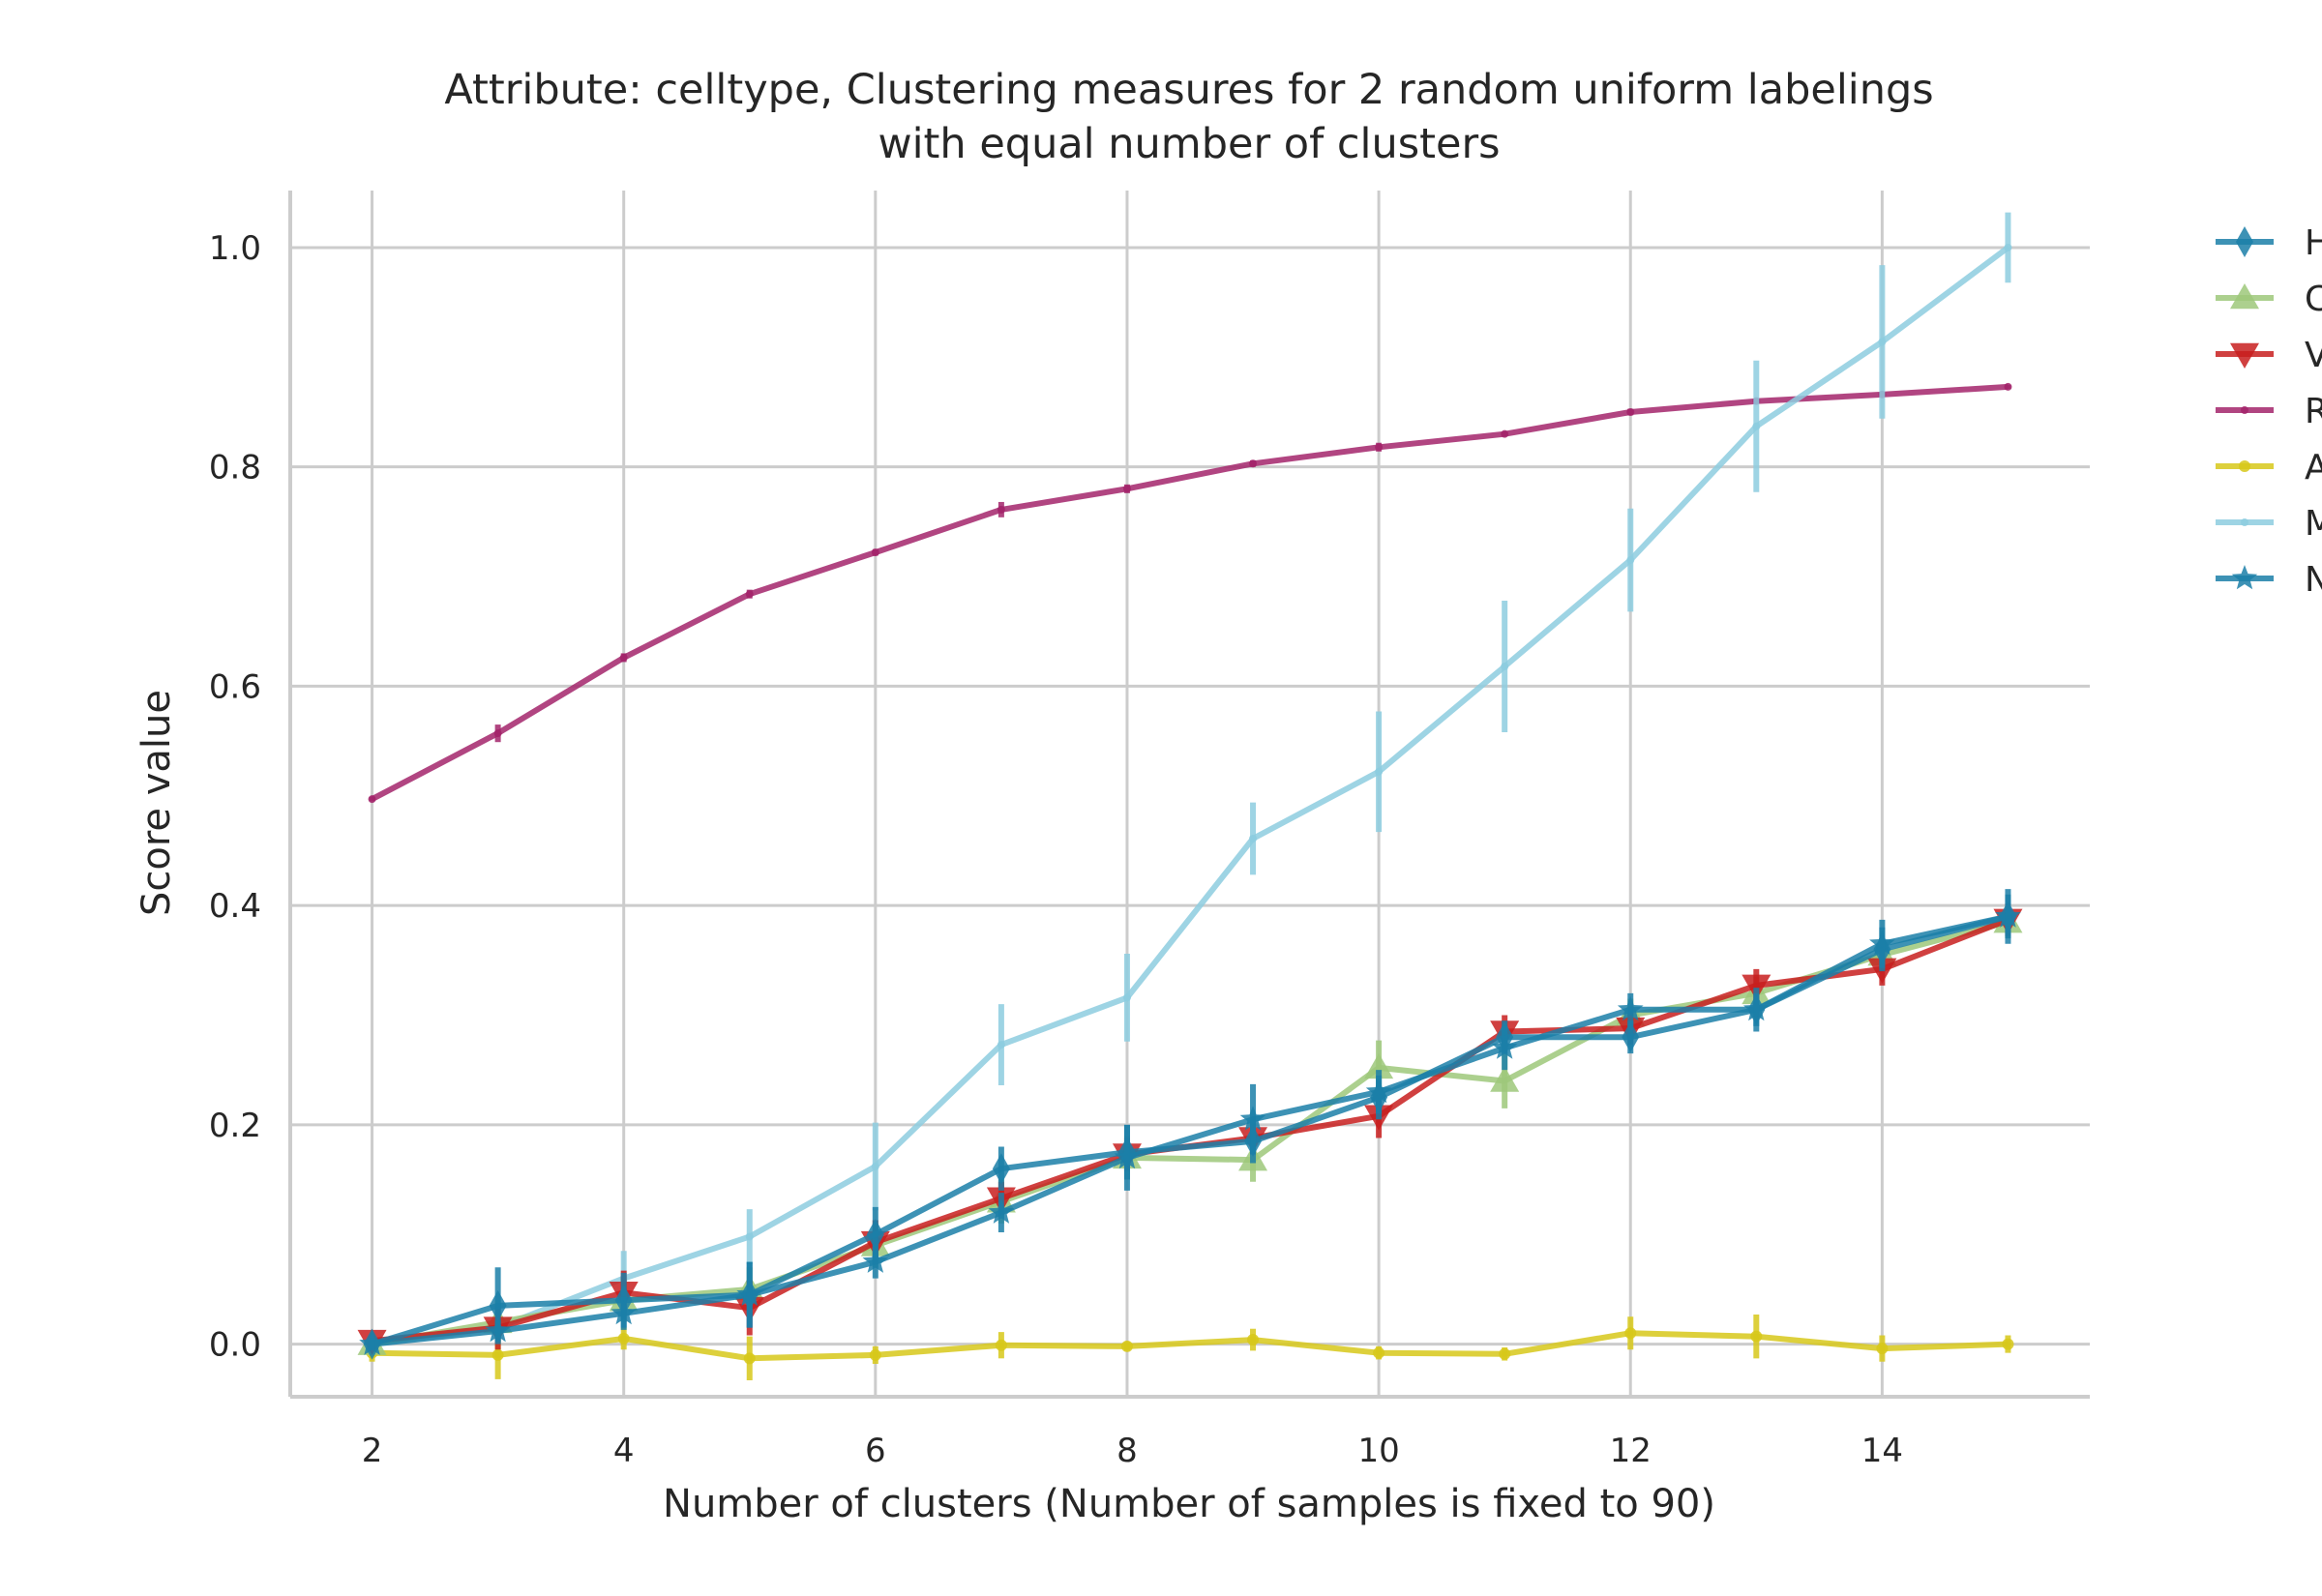 Image resolution: width=2322 pixels, height=1596 pixels. What do you see at coordinates (2313, 524) in the screenshot?
I see `legend-label: M` at bounding box center [2313, 524].